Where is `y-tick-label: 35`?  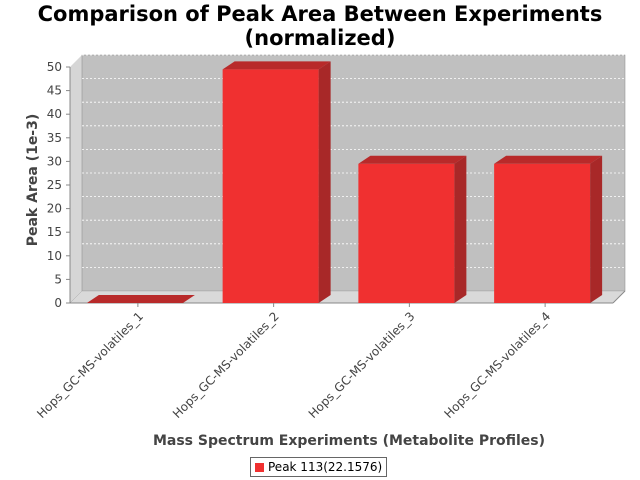
y-tick-label: 35 is located at coordinates (54, 138).